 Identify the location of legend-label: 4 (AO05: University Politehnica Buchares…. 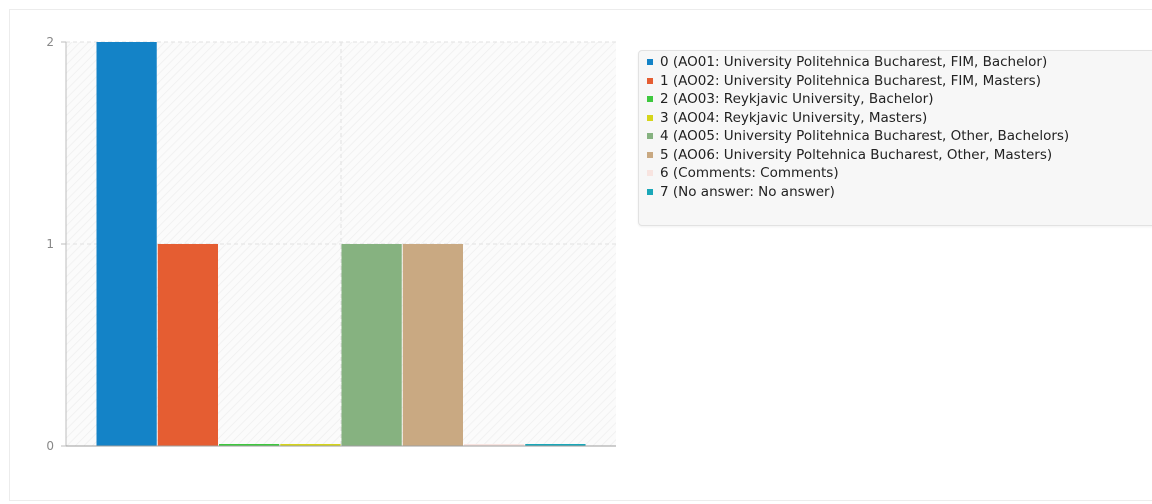
(865, 136).